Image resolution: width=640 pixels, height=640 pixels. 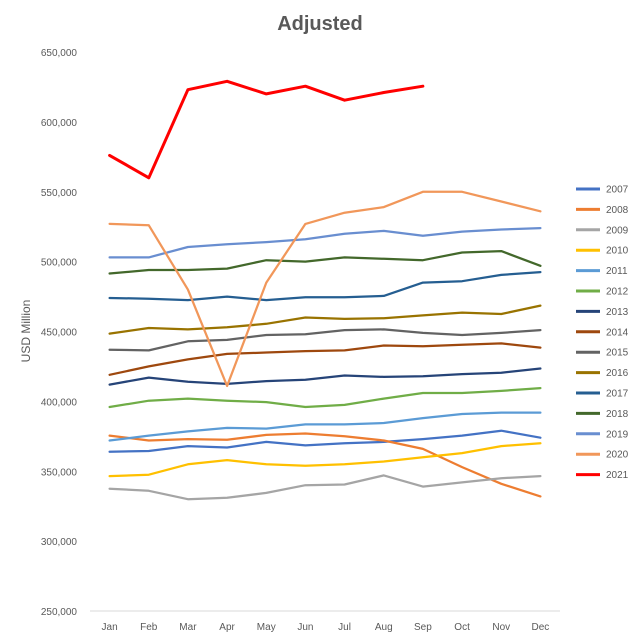 I want to click on series-line-2010, so click(x=325, y=460).